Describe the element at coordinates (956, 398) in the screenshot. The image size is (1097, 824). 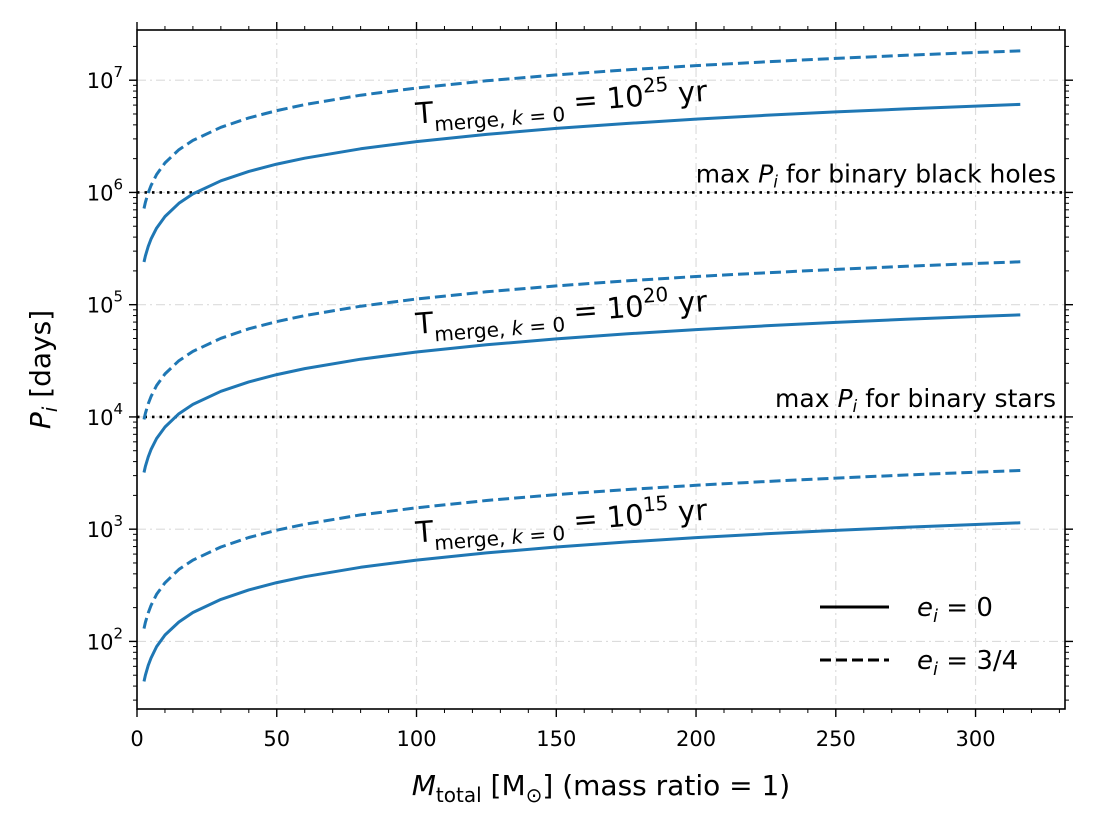
I see `label-text: for binary stars` at that location.